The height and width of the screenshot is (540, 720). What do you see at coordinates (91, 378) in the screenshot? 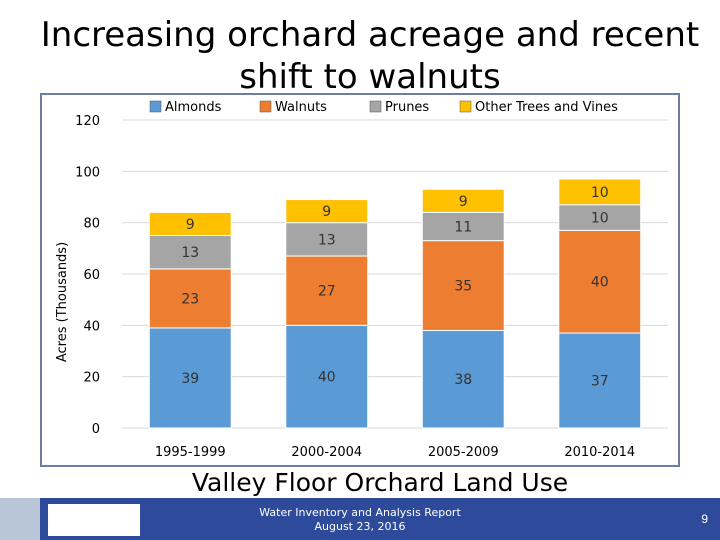
I see `y-tick-label: 20` at bounding box center [91, 378].